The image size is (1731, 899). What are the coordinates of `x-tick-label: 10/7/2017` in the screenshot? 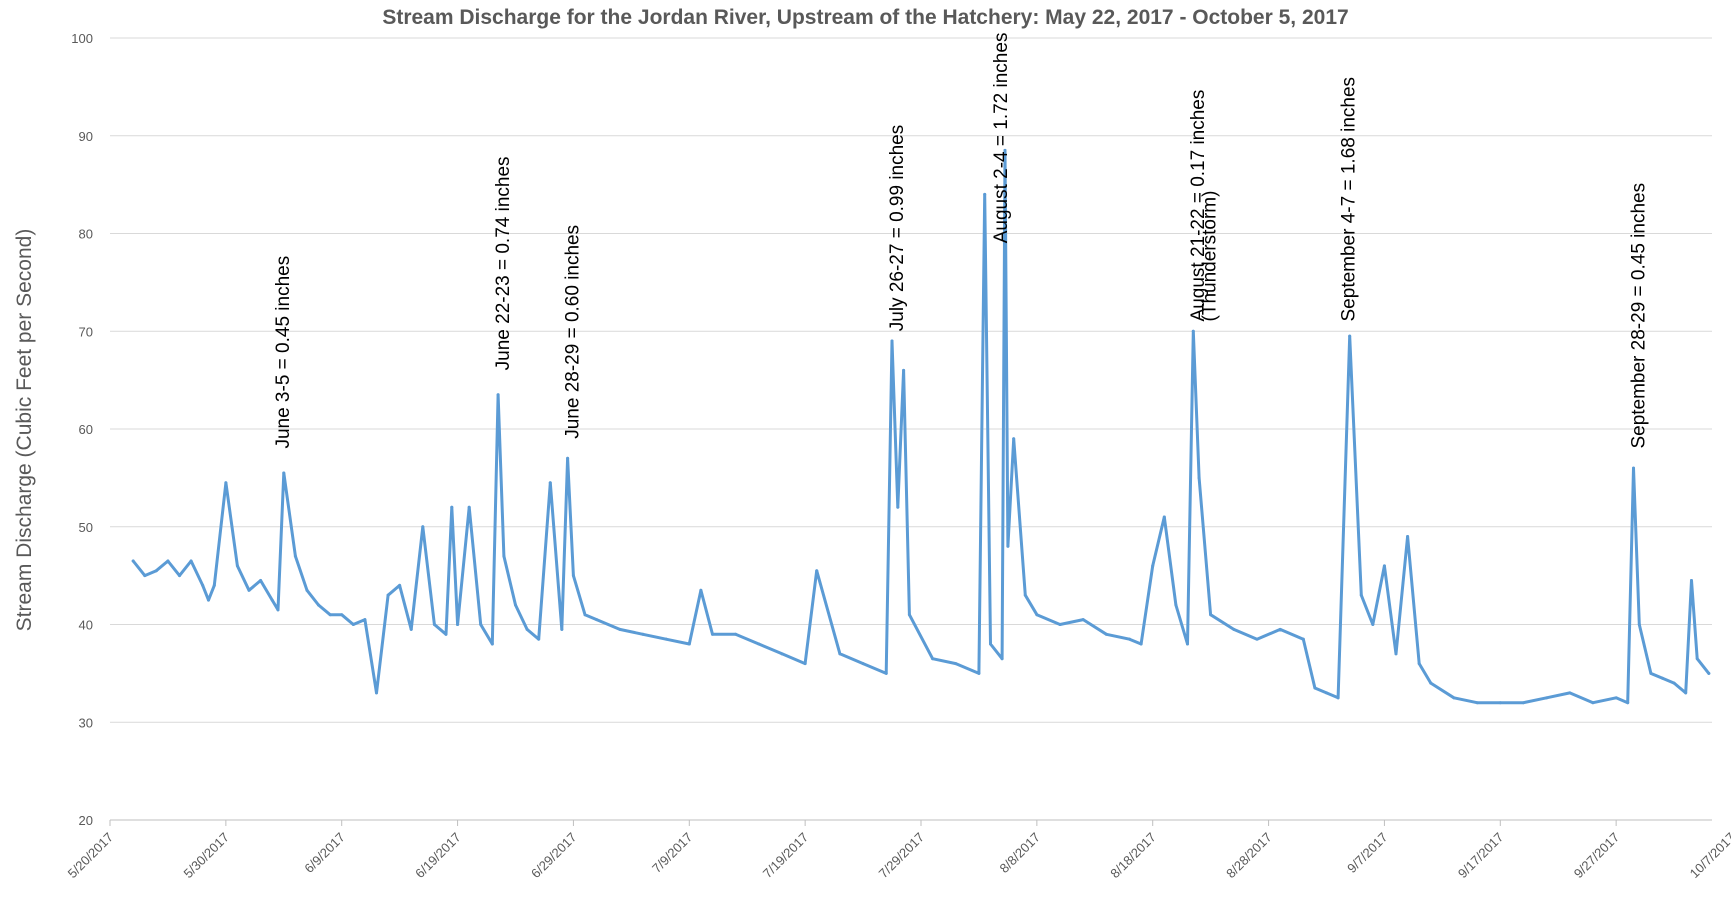 It's located at (1709, 856).